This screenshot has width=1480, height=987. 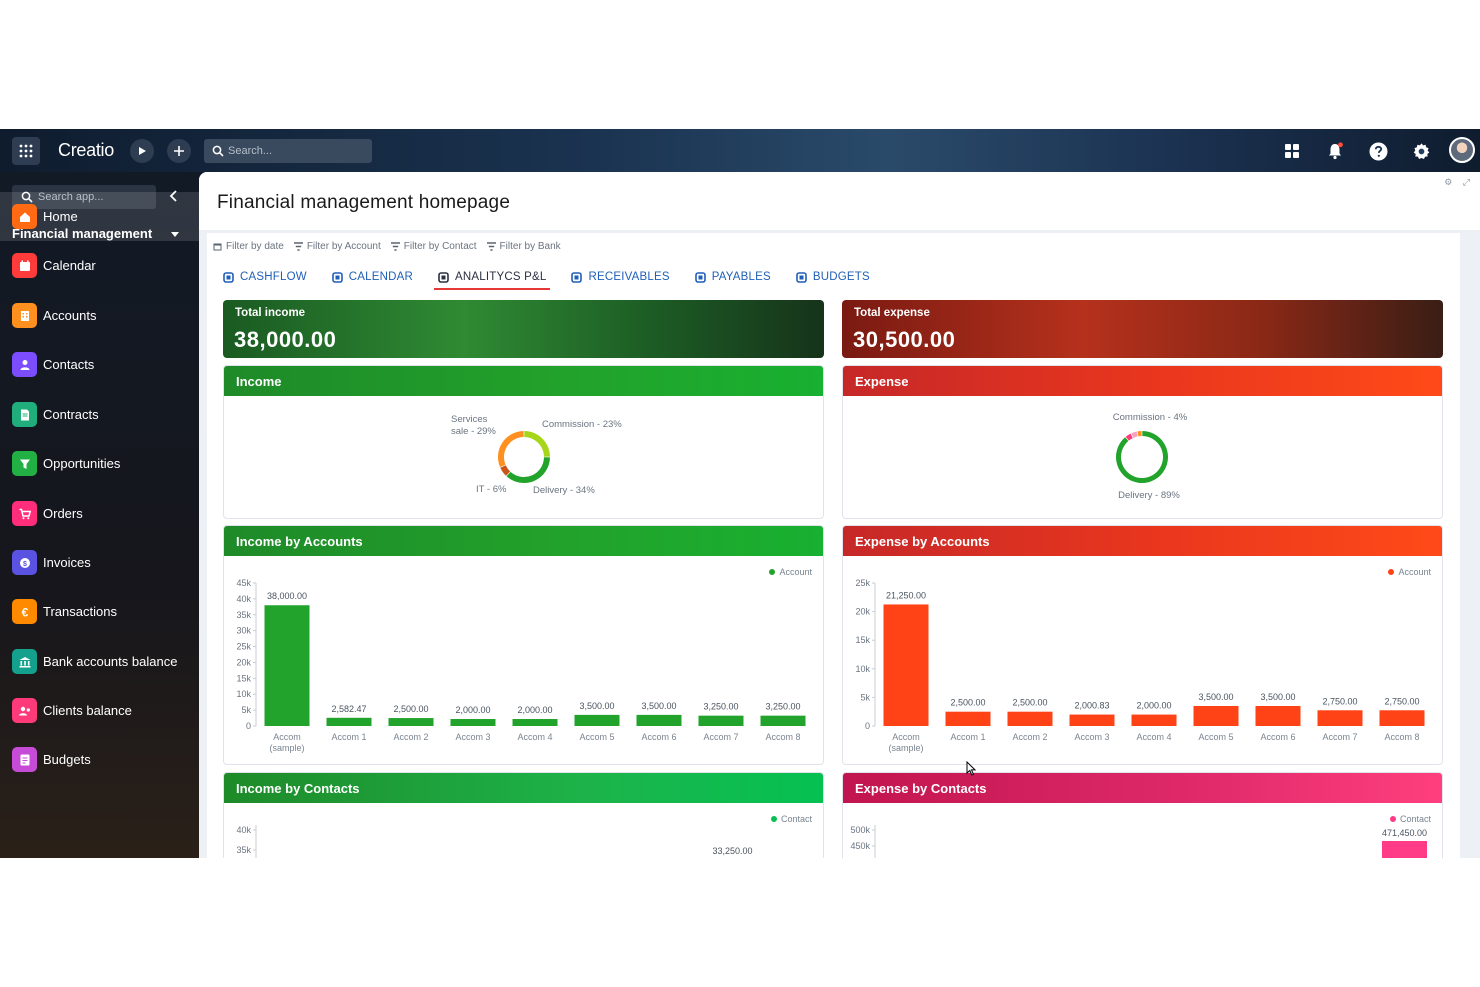 What do you see at coordinates (1410, 819) in the screenshot?
I see `expense-contacts-legend: Contact` at bounding box center [1410, 819].